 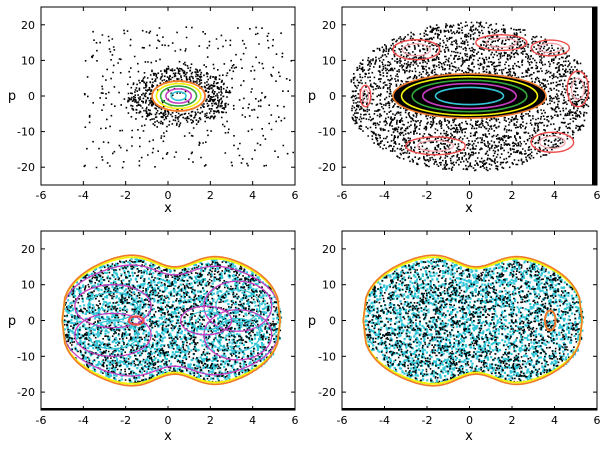 I want to click on center-island, so click(x=136, y=320).